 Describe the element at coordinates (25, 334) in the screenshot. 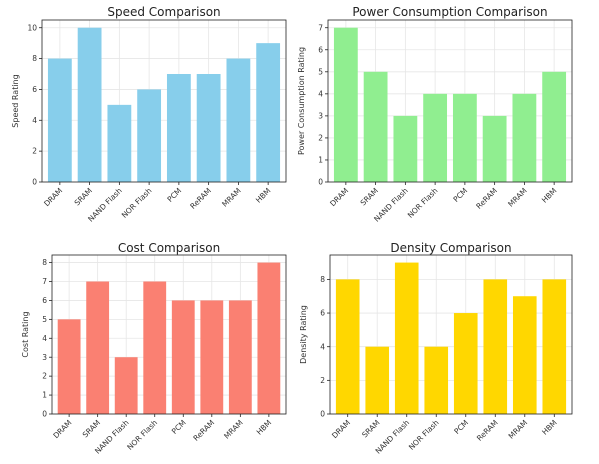

I see `y-axis-label: Cost Rating` at that location.